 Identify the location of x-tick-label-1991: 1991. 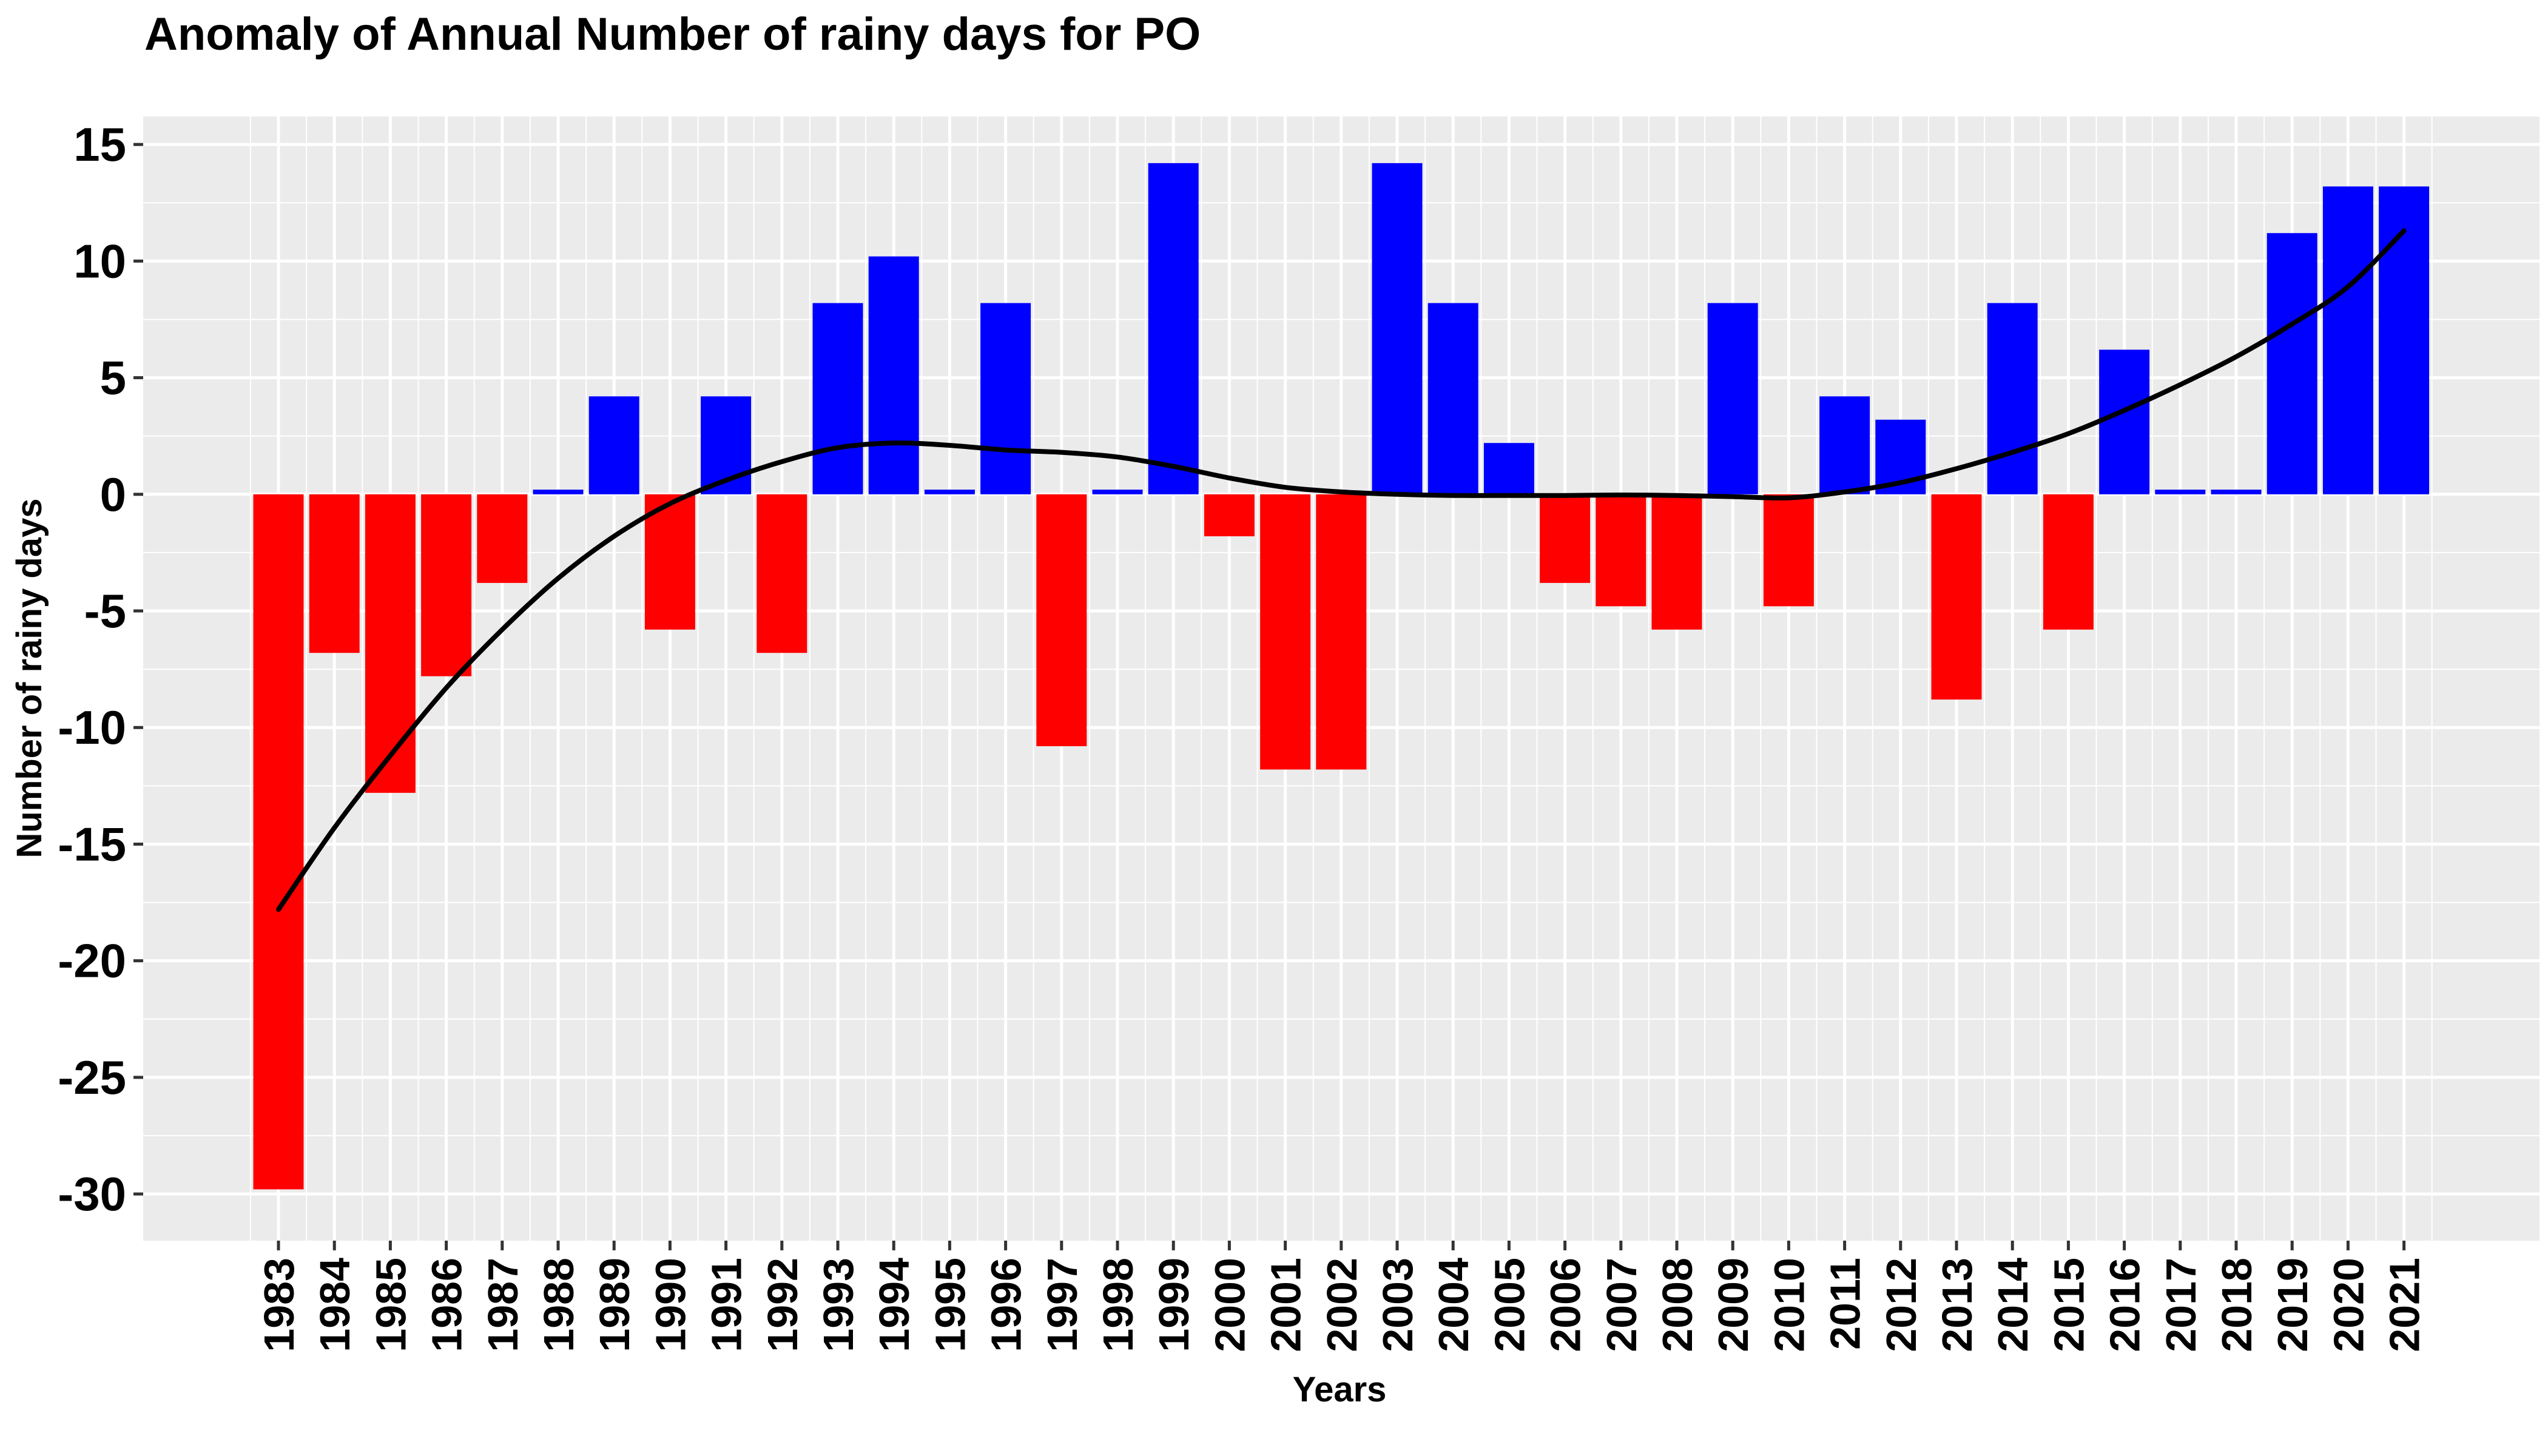
(726, 1305).